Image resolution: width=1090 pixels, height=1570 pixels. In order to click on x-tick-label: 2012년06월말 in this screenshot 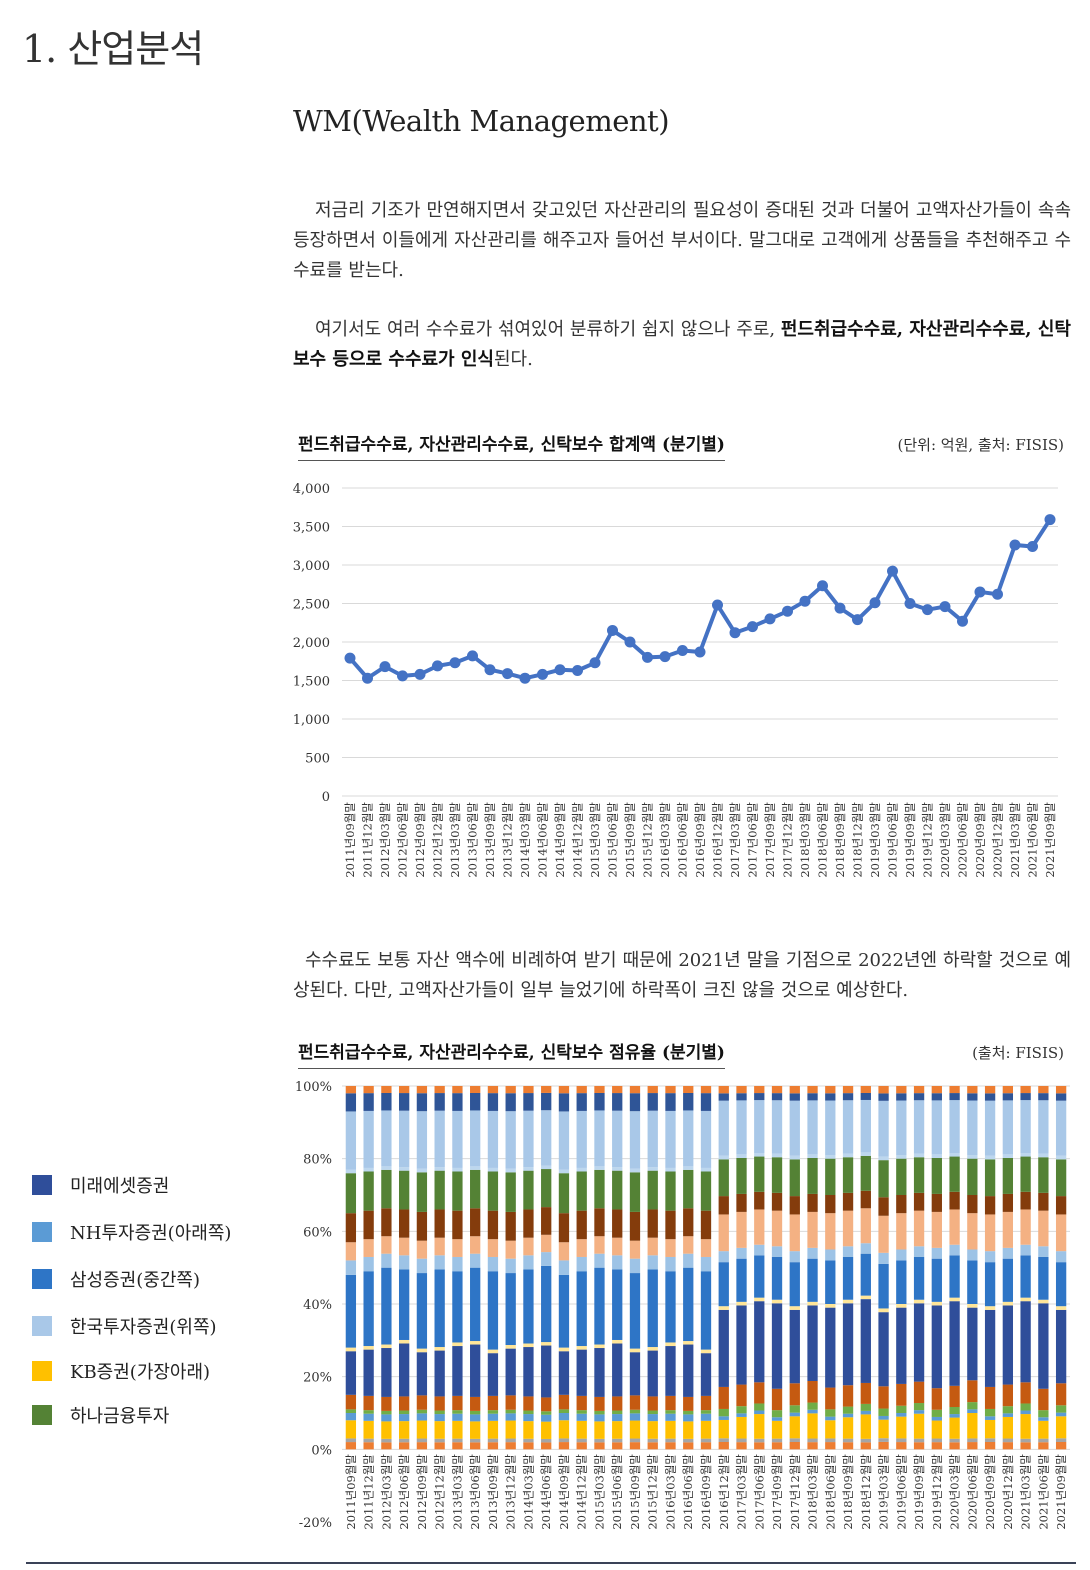, I will do `click(404, 1492)`.